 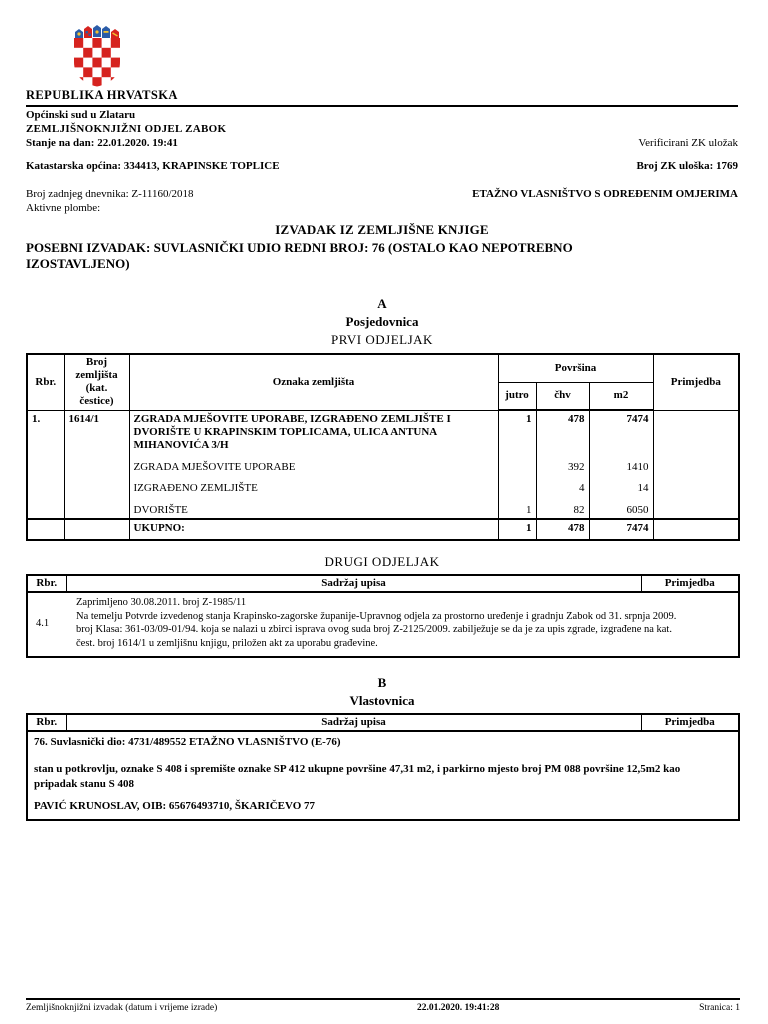 I want to click on table-row: DVORIŠTE 1 82 6050, so click(x=383, y=508).